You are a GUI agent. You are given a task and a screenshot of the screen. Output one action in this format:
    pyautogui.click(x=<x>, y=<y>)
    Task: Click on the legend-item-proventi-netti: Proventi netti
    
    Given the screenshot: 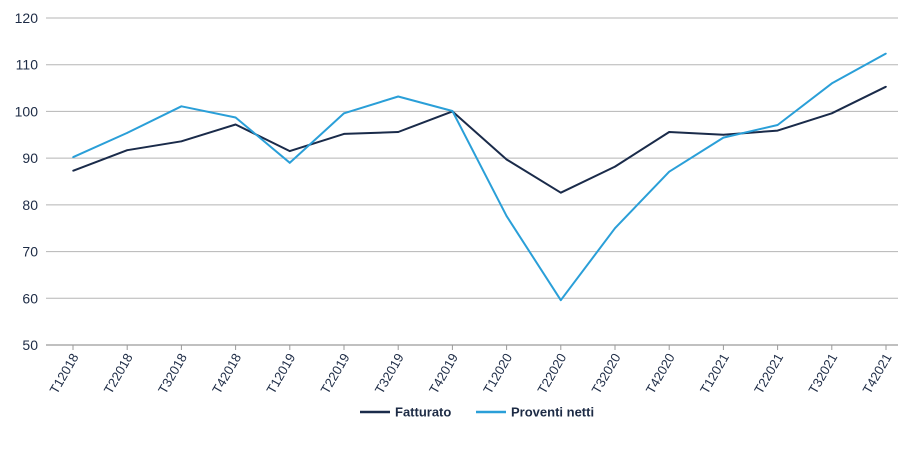 What is the action you would take?
    pyautogui.click(x=535, y=412)
    